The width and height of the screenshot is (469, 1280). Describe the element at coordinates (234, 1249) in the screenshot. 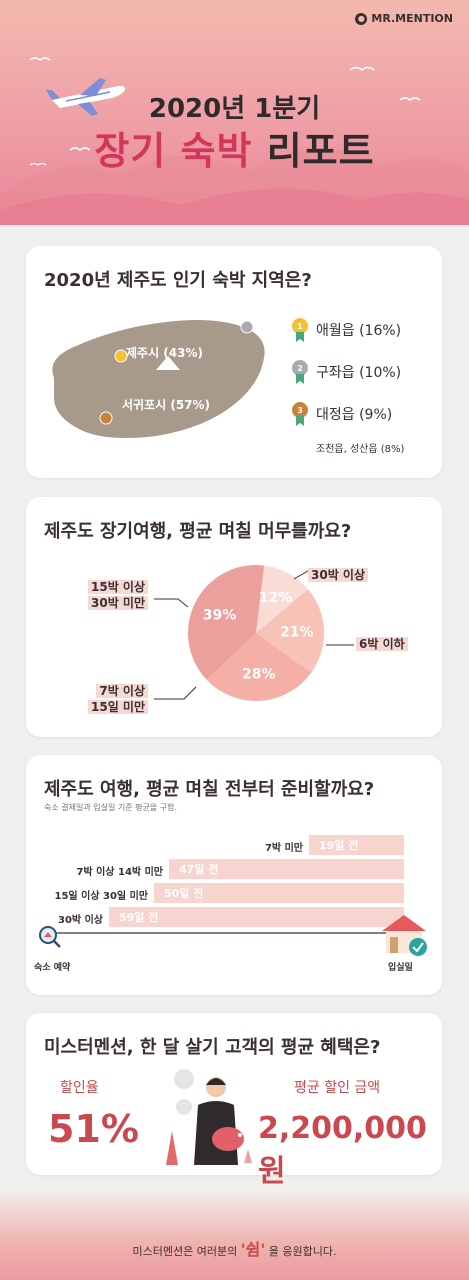

I see `footer-message: 미스터멘션은 여러분의 '쉼' 을 응원합니다.` at that location.